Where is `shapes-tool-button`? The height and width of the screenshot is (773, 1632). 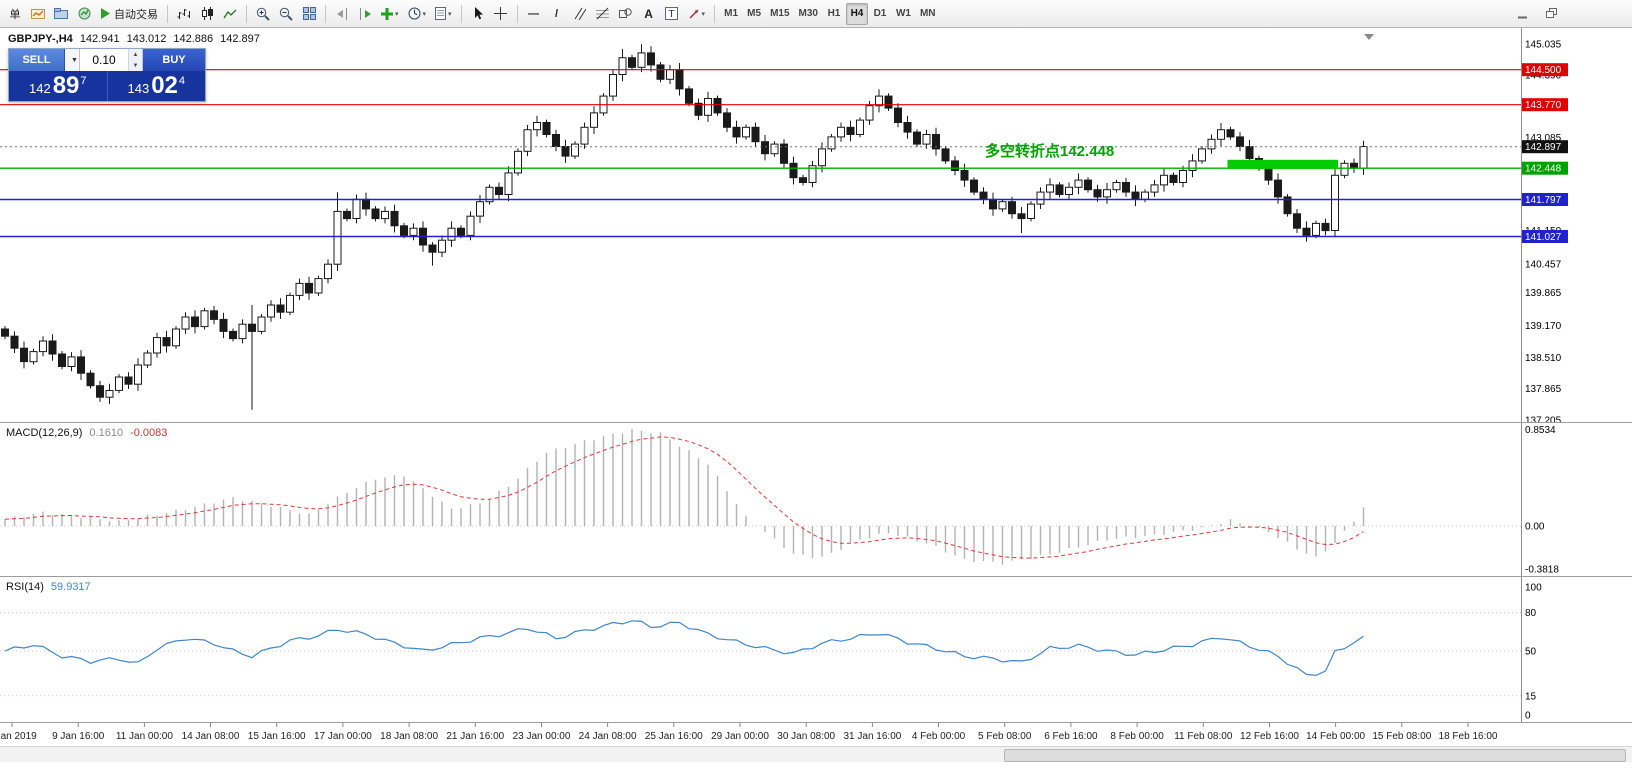
shapes-tool-button is located at coordinates (626, 14).